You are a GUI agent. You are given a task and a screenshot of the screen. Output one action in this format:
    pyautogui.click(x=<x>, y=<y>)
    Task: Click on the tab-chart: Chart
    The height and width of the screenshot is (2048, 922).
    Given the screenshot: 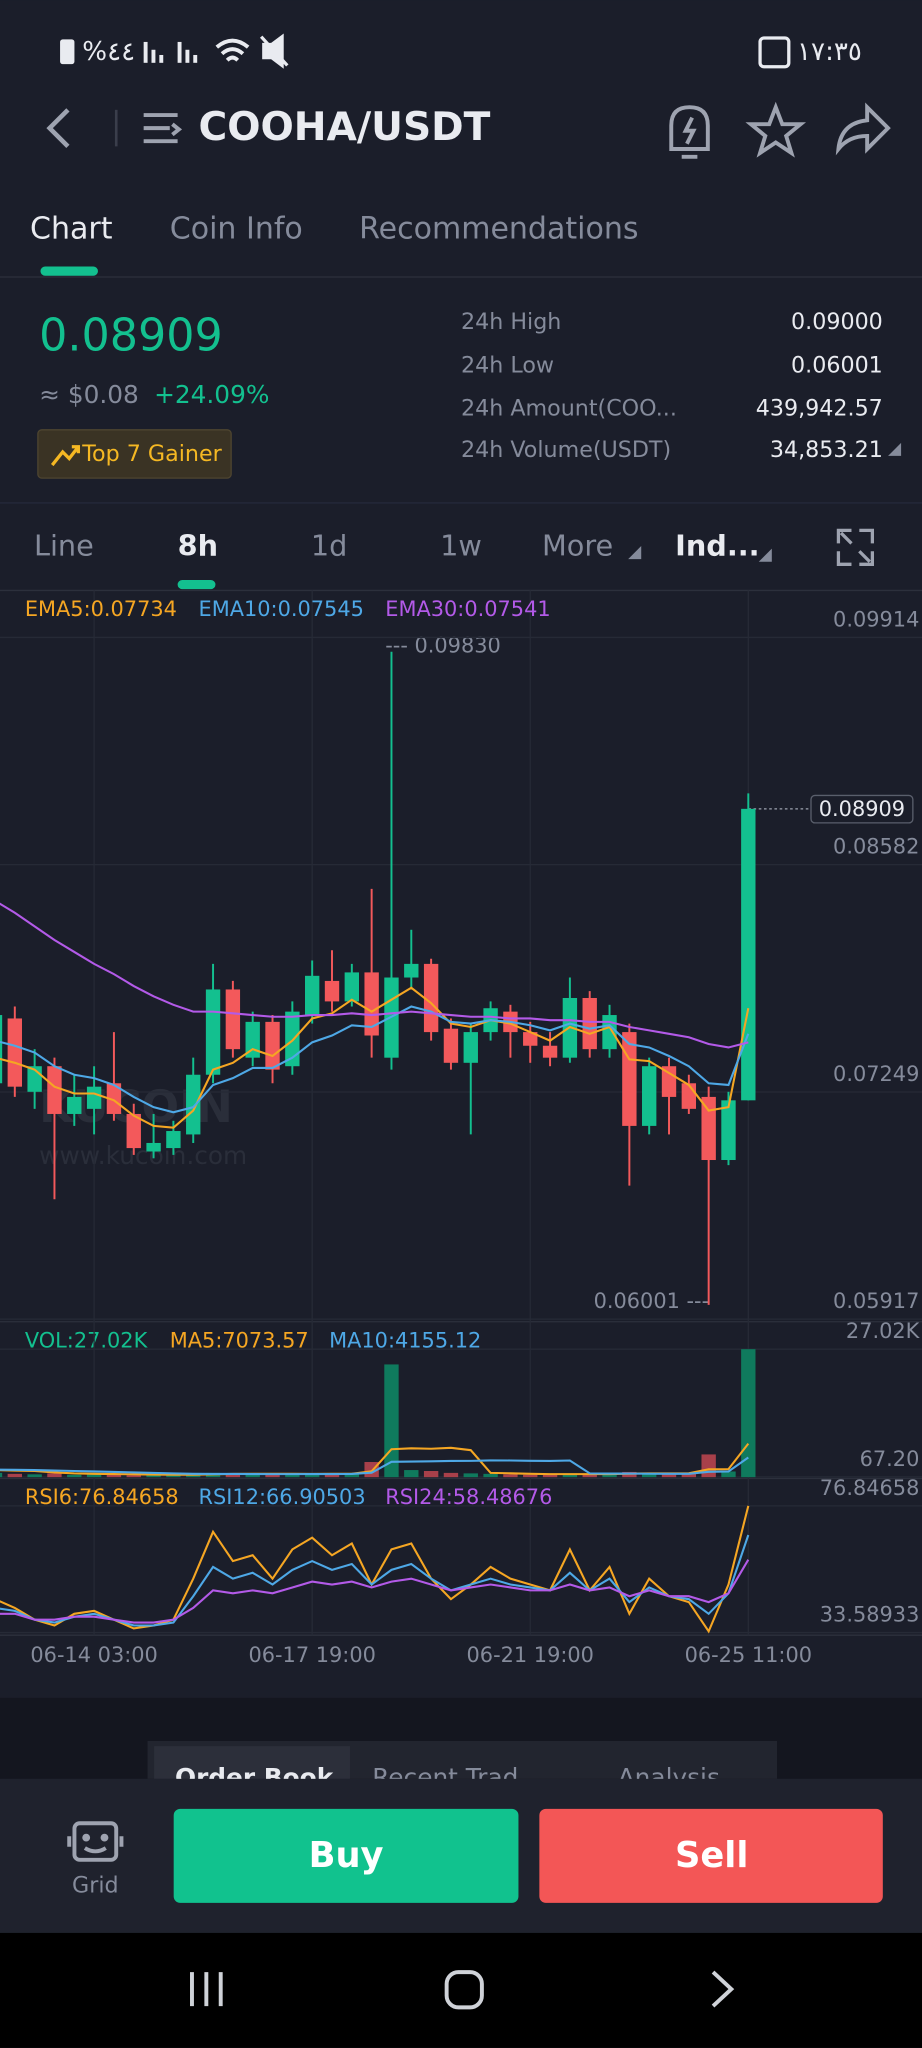 What is the action you would take?
    pyautogui.click(x=71, y=228)
    